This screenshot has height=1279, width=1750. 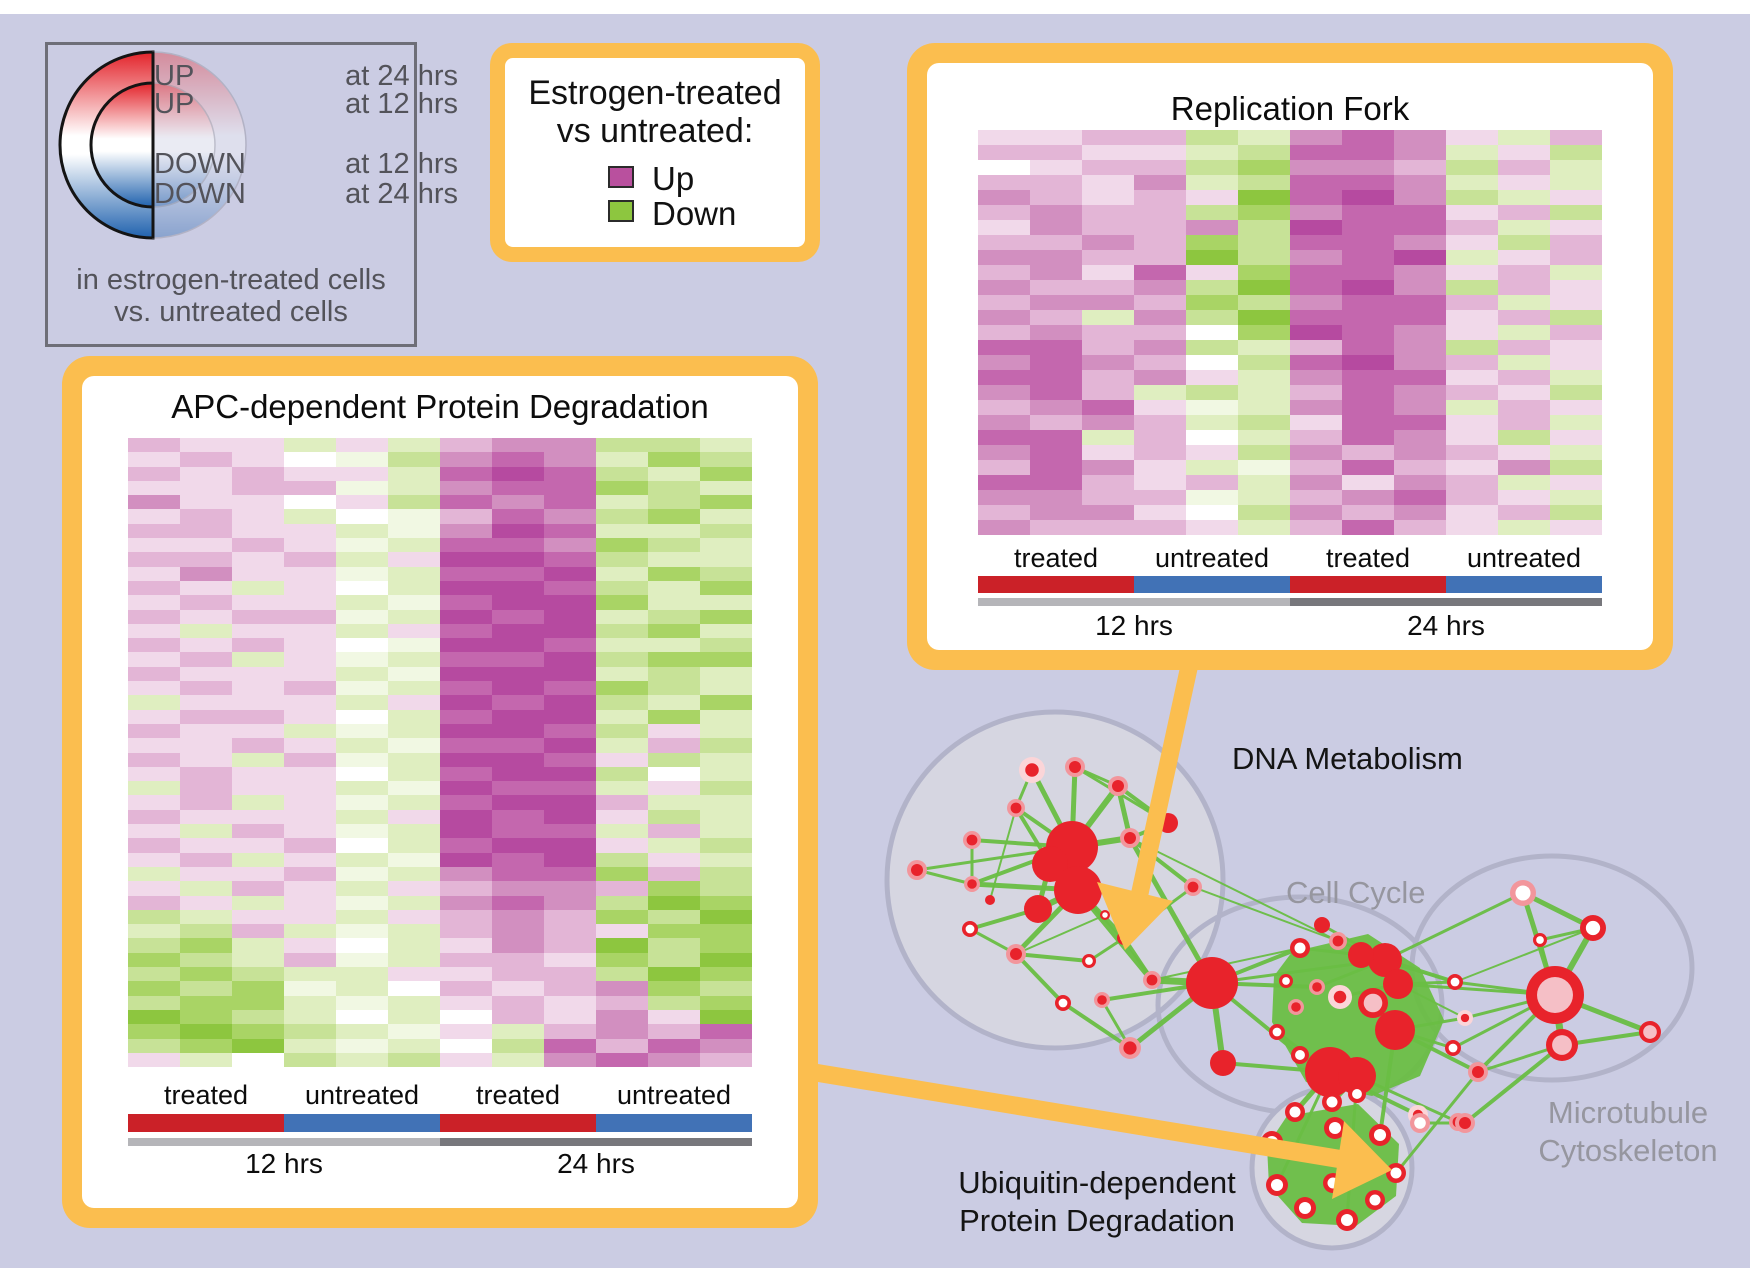 I want to click on sample-group-label: untreated, so click(x=1524, y=558).